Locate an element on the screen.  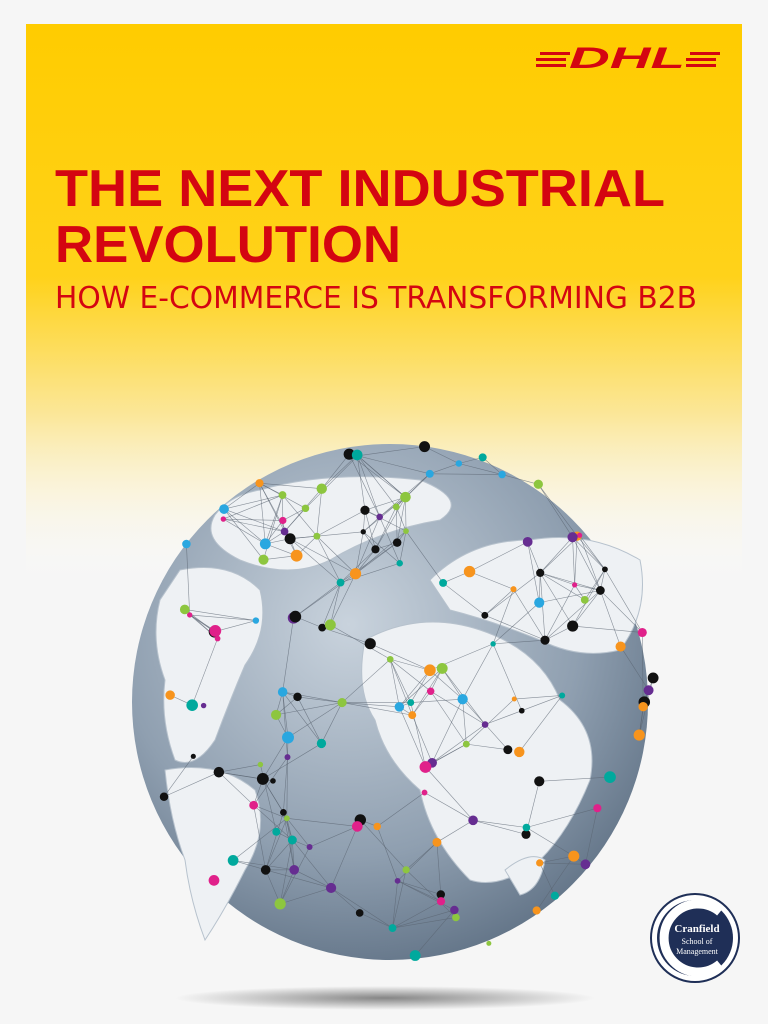
globe-shadow is located at coordinates (385, 998).